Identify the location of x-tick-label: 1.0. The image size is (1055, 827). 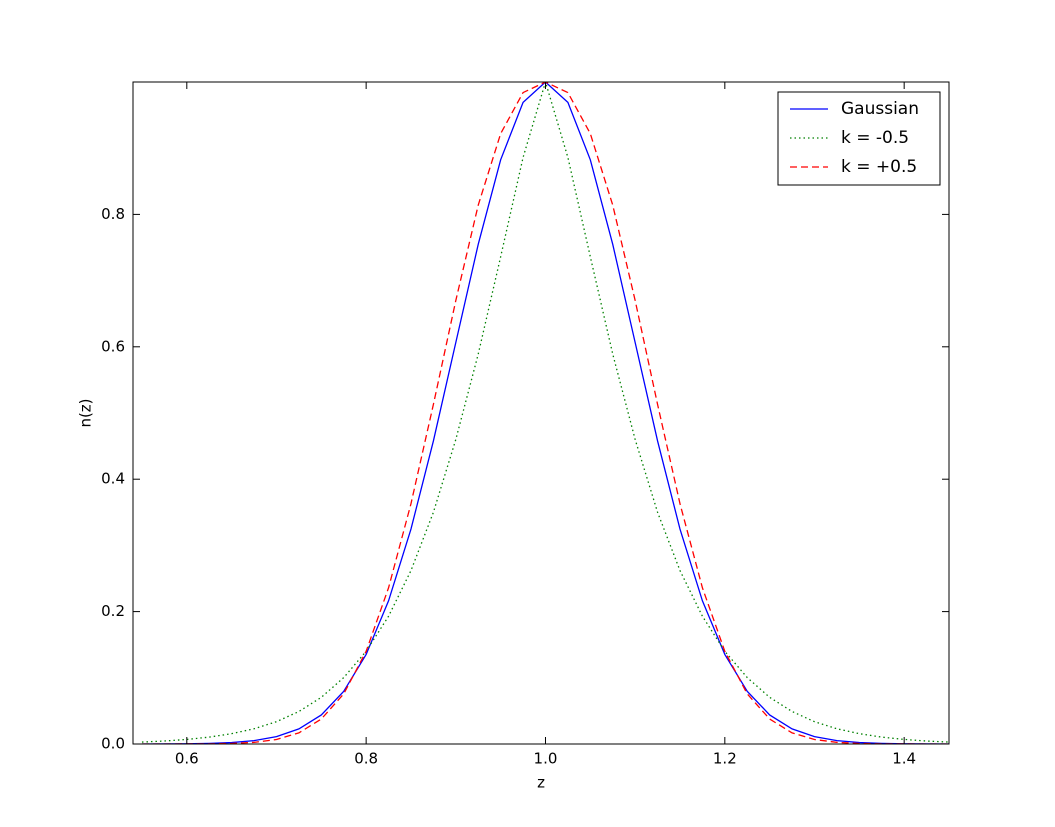
(546, 759).